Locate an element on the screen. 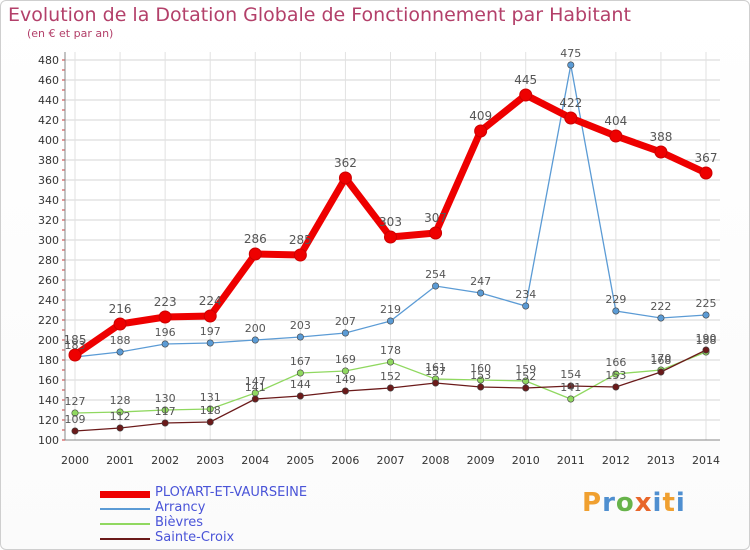  x-tick-label: 2012 is located at coordinates (616, 460).